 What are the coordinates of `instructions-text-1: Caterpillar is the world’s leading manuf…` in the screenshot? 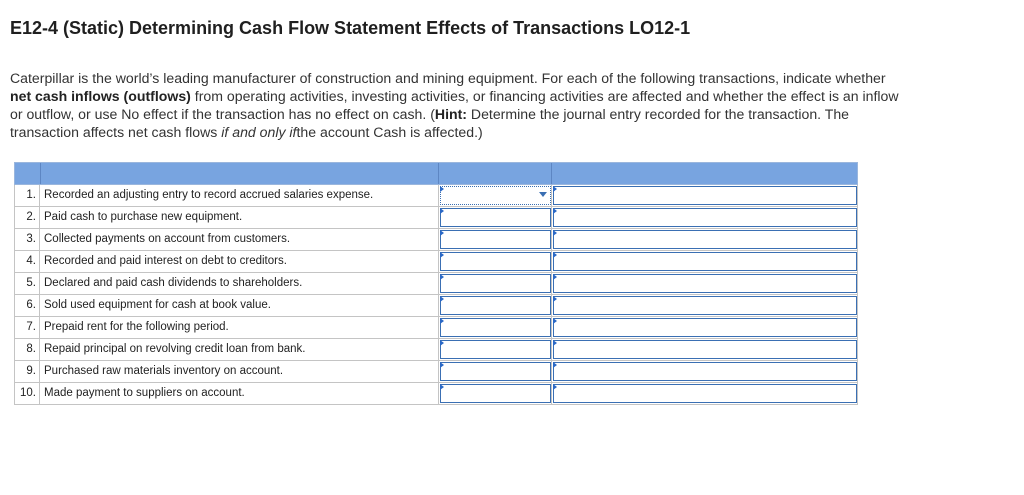 It's located at (448, 78).